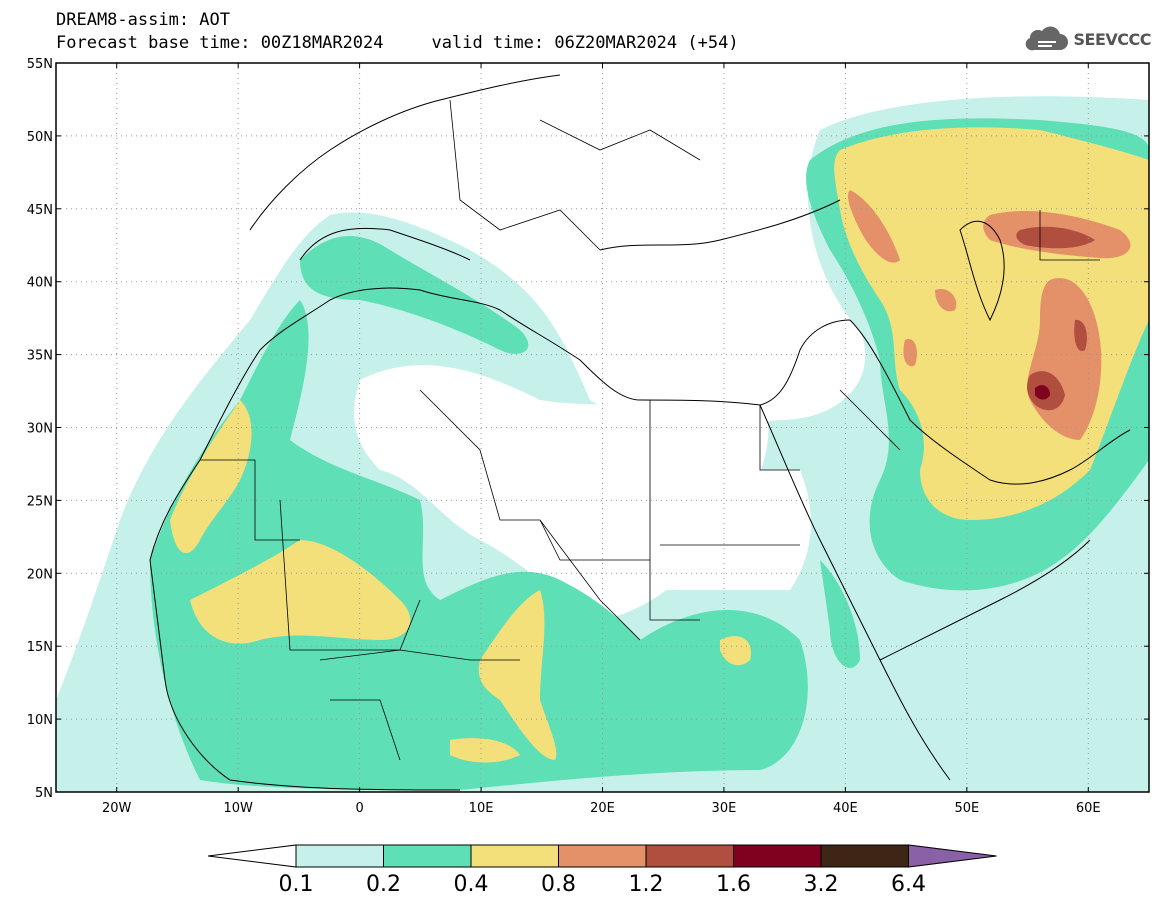 This screenshot has height=905, width=1165. What do you see at coordinates (481, 808) in the screenshot?
I see `lon-tick-label: 10E` at bounding box center [481, 808].